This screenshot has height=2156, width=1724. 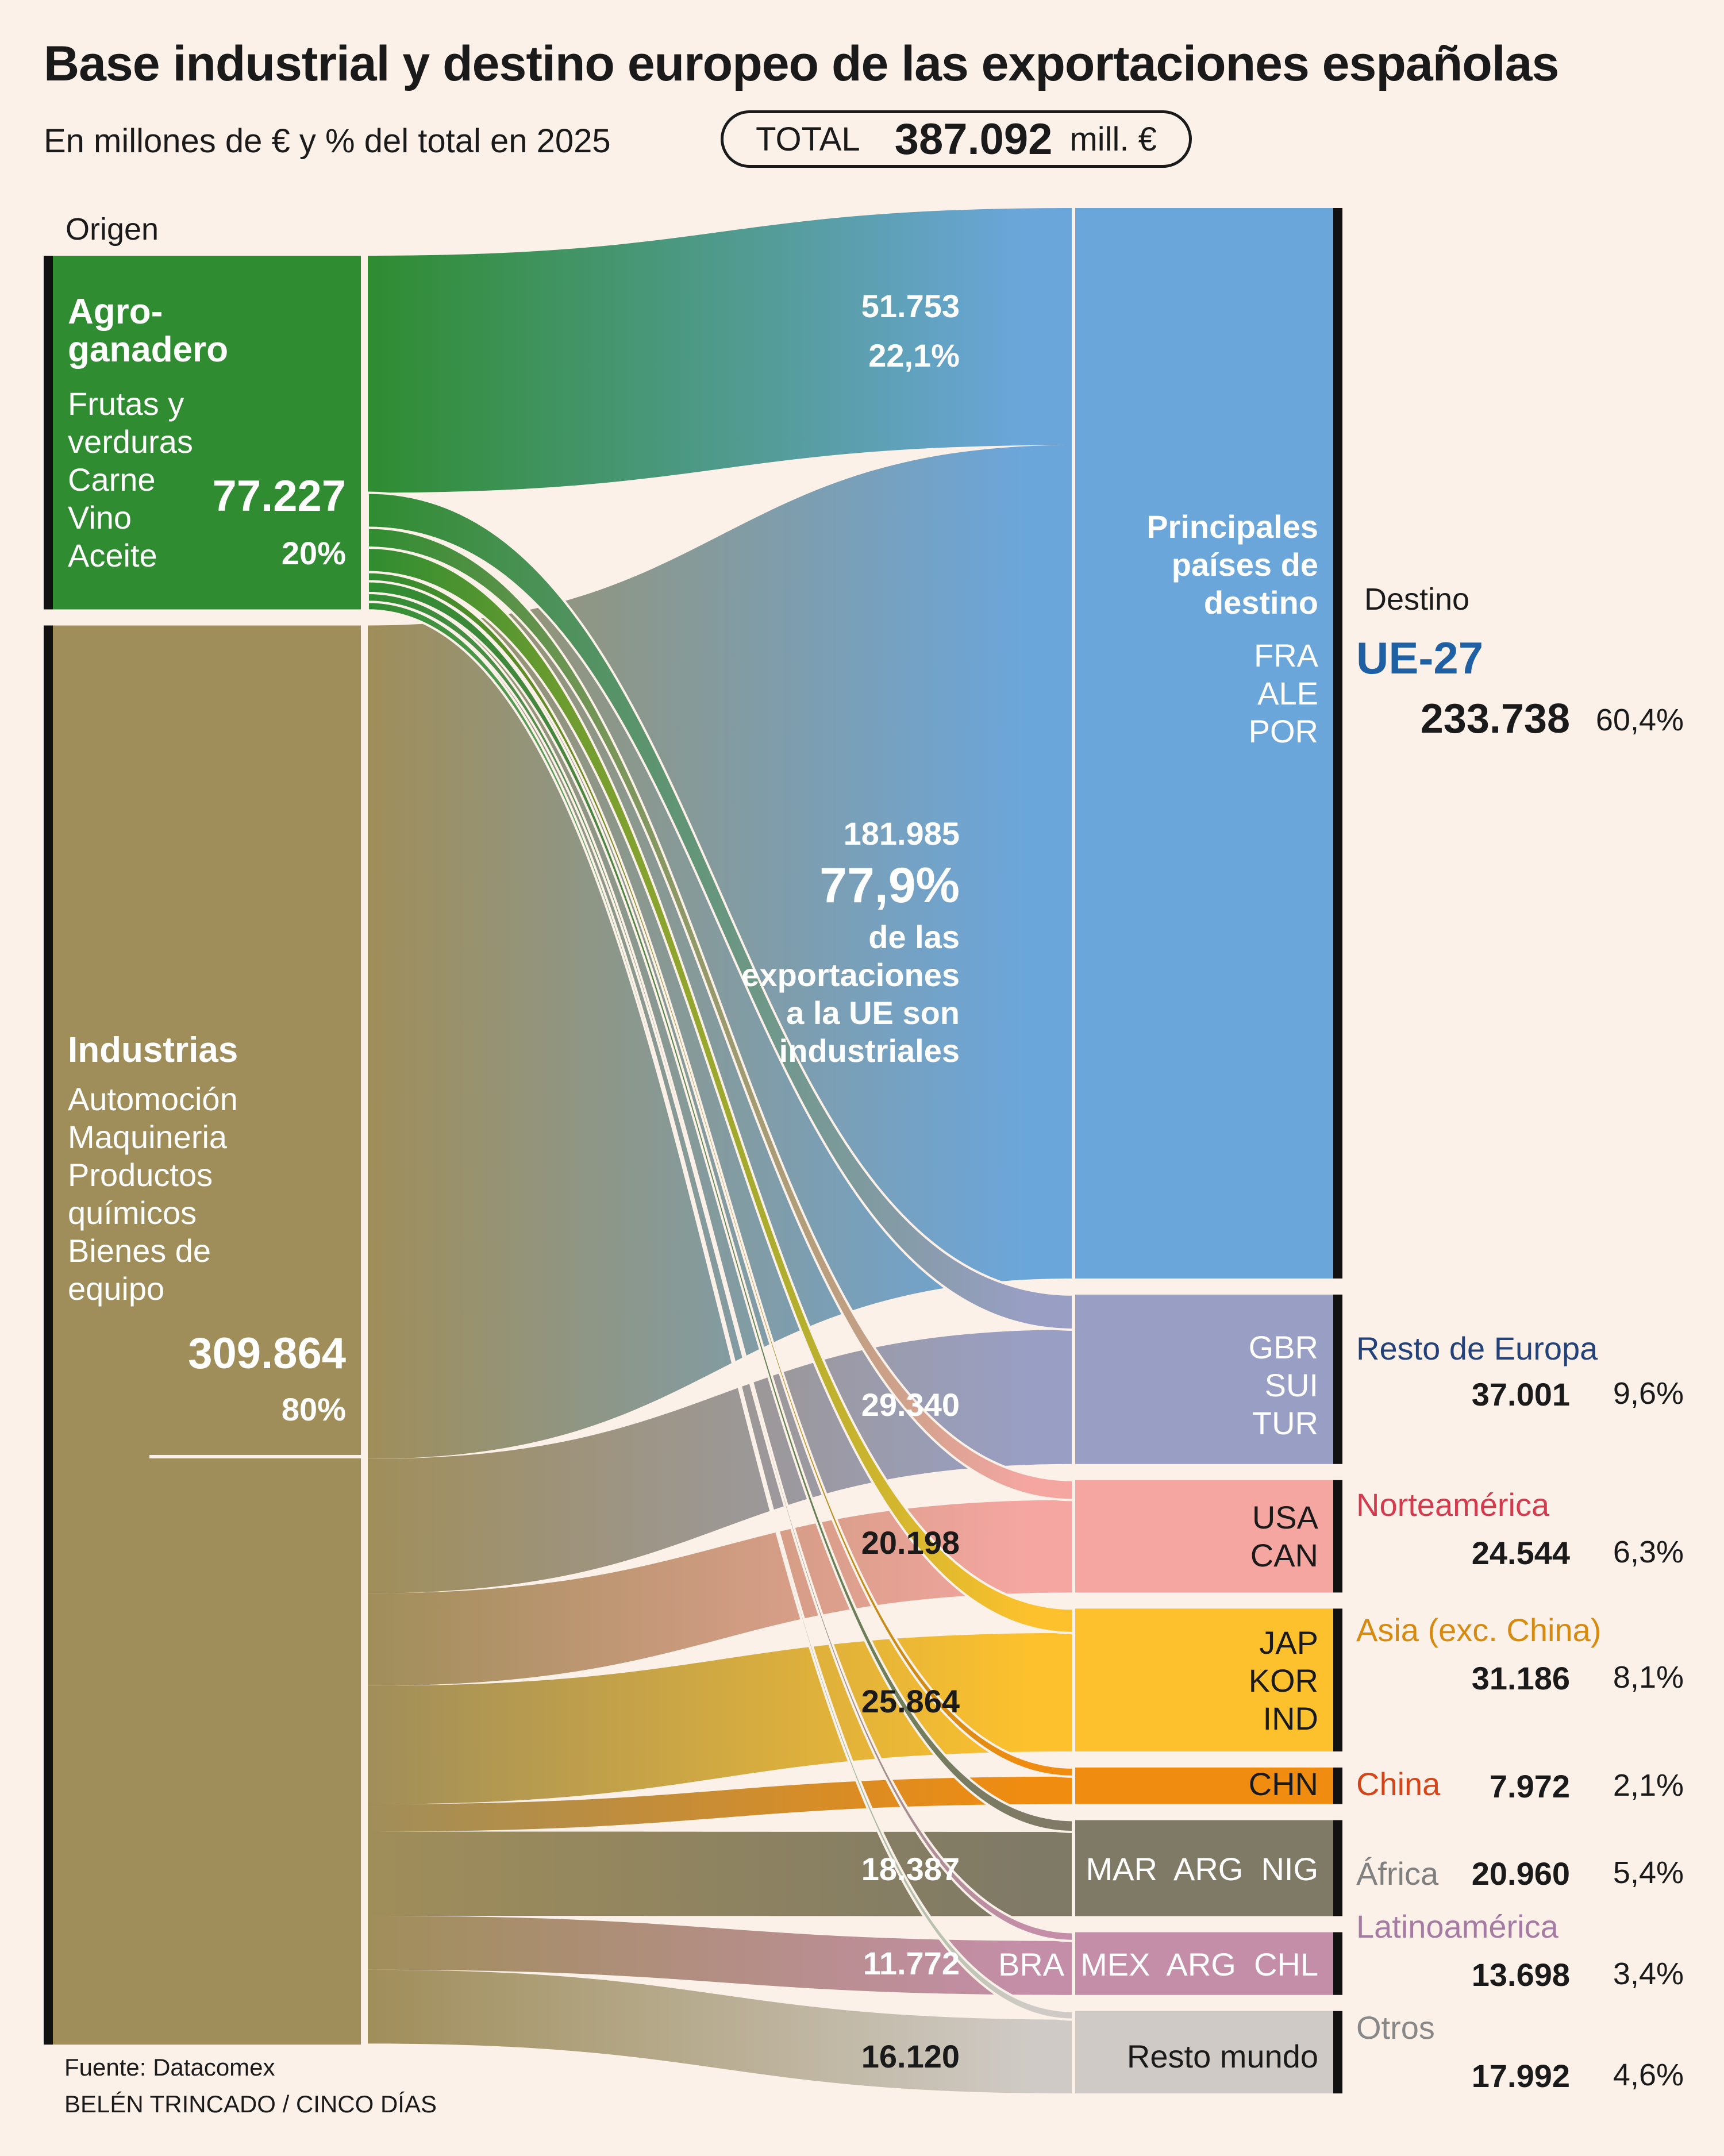 What do you see at coordinates (313, 1409) in the screenshot?
I see `source-pct-industry: 80%` at bounding box center [313, 1409].